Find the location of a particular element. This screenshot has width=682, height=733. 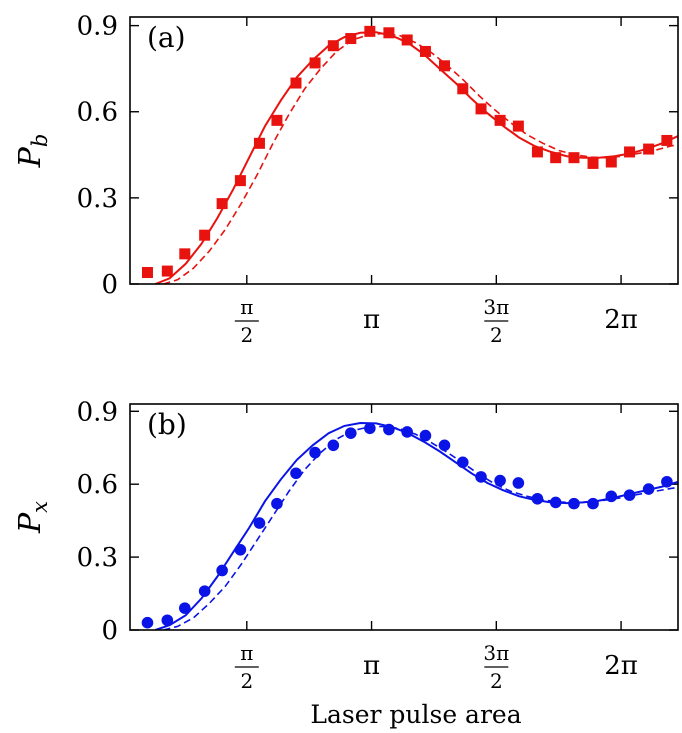

panel-label: (b) is located at coordinates (167, 424).